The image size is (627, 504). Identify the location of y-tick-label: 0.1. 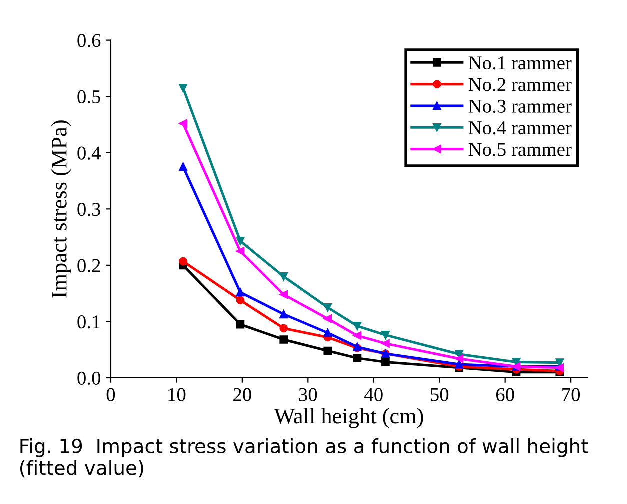
(89, 322).